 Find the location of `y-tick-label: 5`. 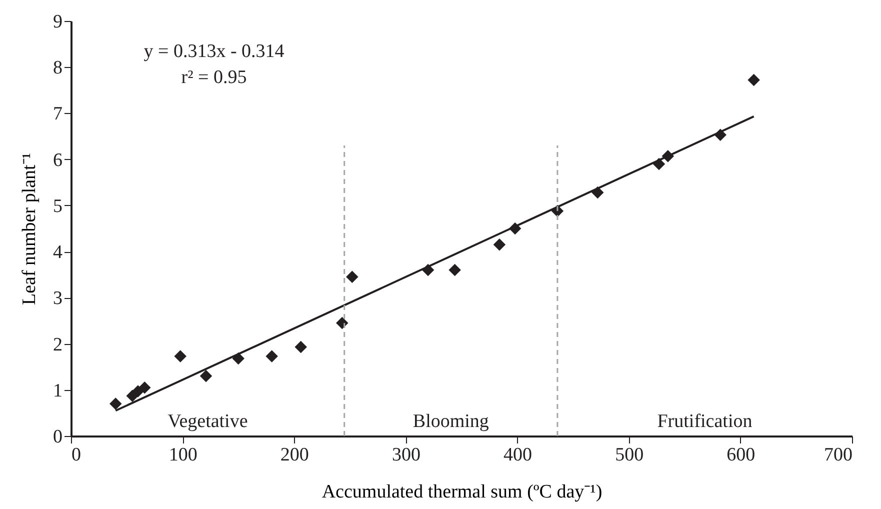

y-tick-label: 5 is located at coordinates (57, 206).